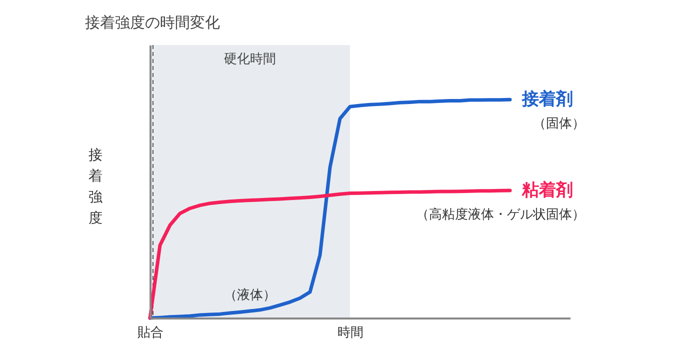 The height and width of the screenshot is (350, 684). Describe the element at coordinates (559, 124) in the screenshot. I see `annotation: （固体）` at that location.